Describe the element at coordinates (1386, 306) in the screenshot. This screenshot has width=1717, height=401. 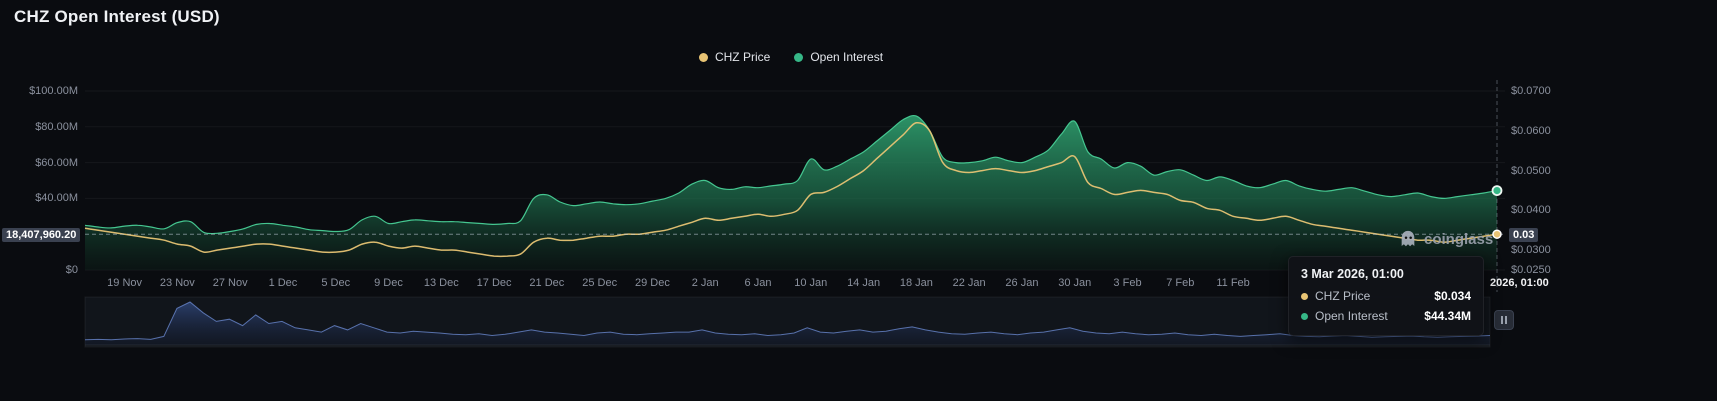
I see `tooltip-rows: CHZ Price $0.034 Open Interest $44.34M` at that location.